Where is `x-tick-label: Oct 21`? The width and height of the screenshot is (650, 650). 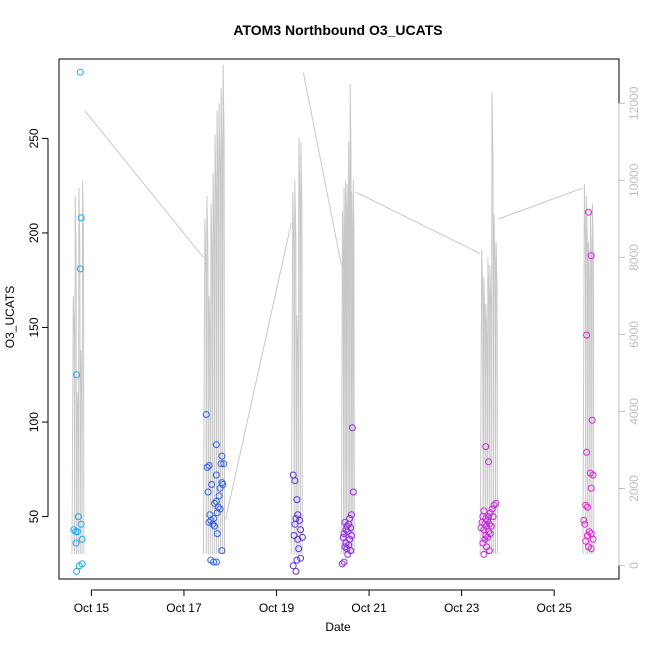 x-tick-label: Oct 21 is located at coordinates (369, 608).